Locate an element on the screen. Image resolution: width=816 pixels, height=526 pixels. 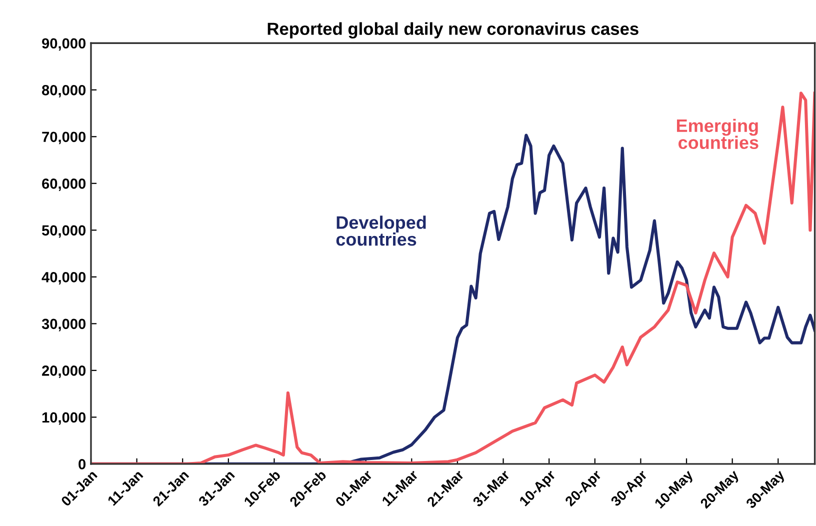
y-tick-label: 40,000 is located at coordinates (64, 278).